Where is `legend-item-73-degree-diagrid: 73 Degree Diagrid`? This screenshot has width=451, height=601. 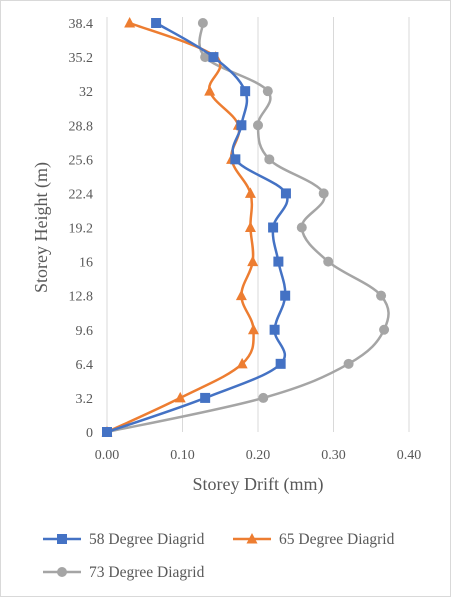
legend-item-73-degree-diagrid: 73 Degree Diagrid is located at coordinates (124, 572).